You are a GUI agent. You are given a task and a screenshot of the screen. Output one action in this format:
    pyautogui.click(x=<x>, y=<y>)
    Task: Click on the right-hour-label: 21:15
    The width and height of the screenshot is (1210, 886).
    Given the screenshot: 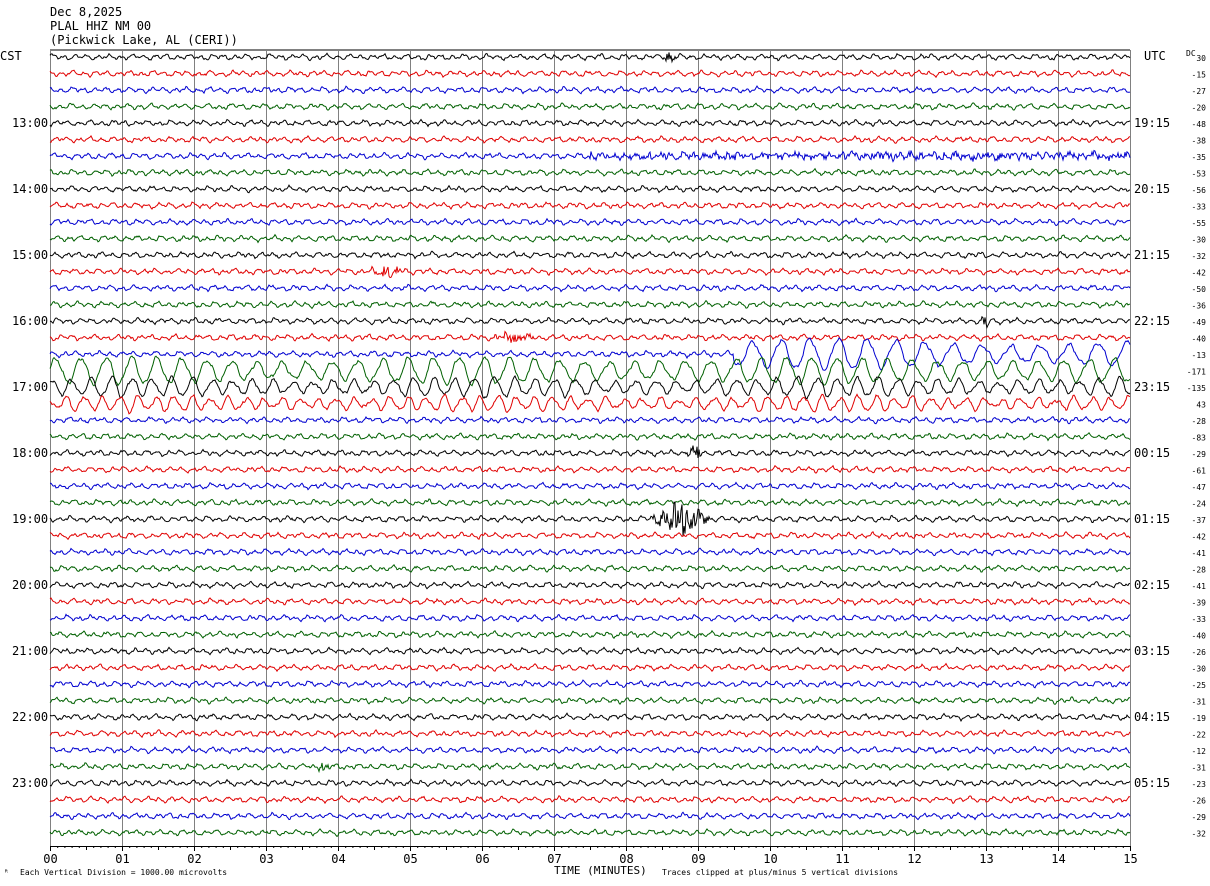 What is the action you would take?
    pyautogui.click(x=1152, y=255)
    